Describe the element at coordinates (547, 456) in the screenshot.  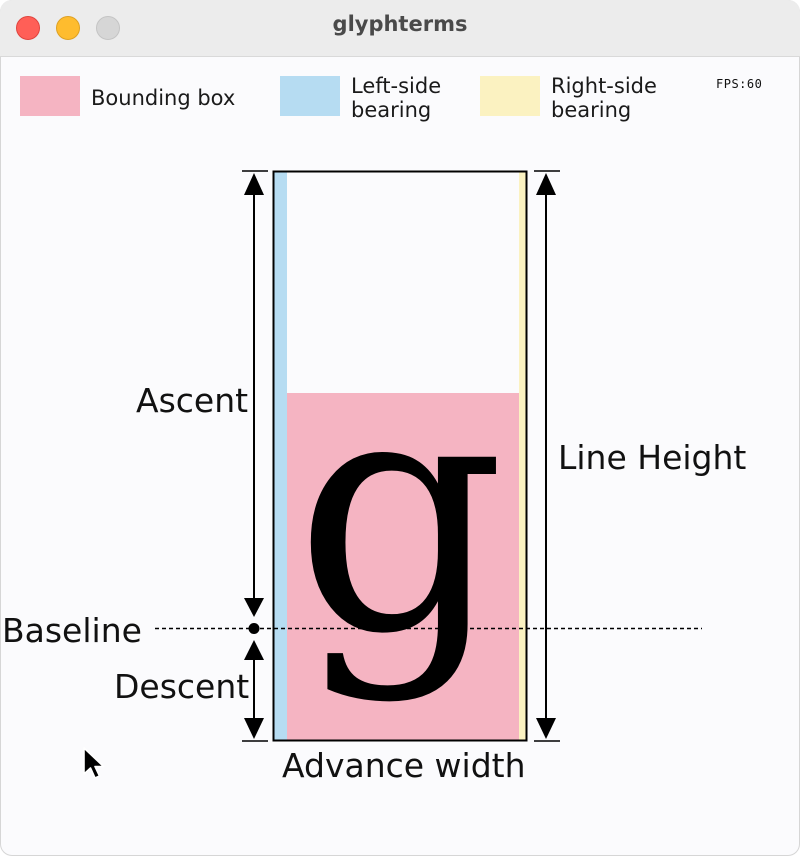
I see `line-height-dimension` at that location.